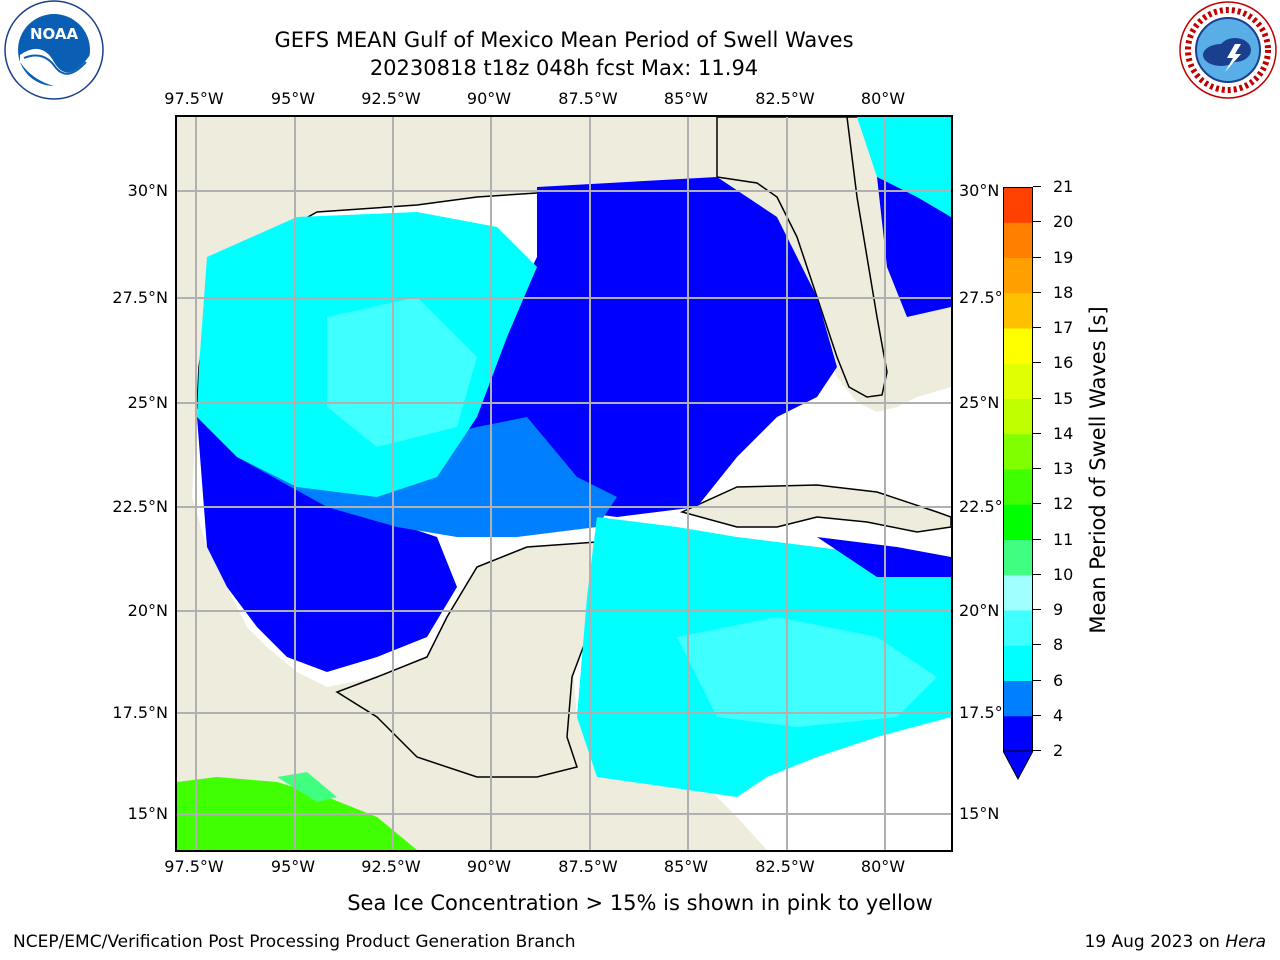 Image resolution: width=1280 pixels, height=960 pixels. I want to click on colorbar-tick-label: 11, so click(1063, 539).